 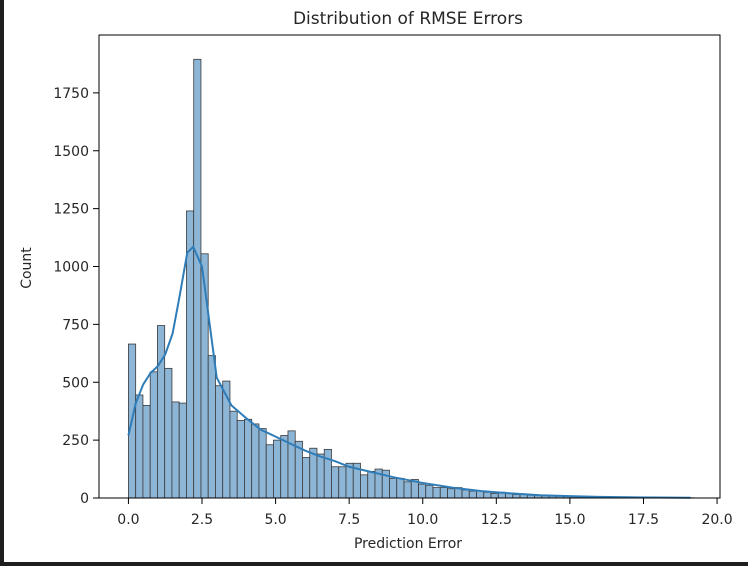 I want to click on y-axis-ticks: 0 250 500 750 1000 1250 1500 1750, so click(x=76, y=296).